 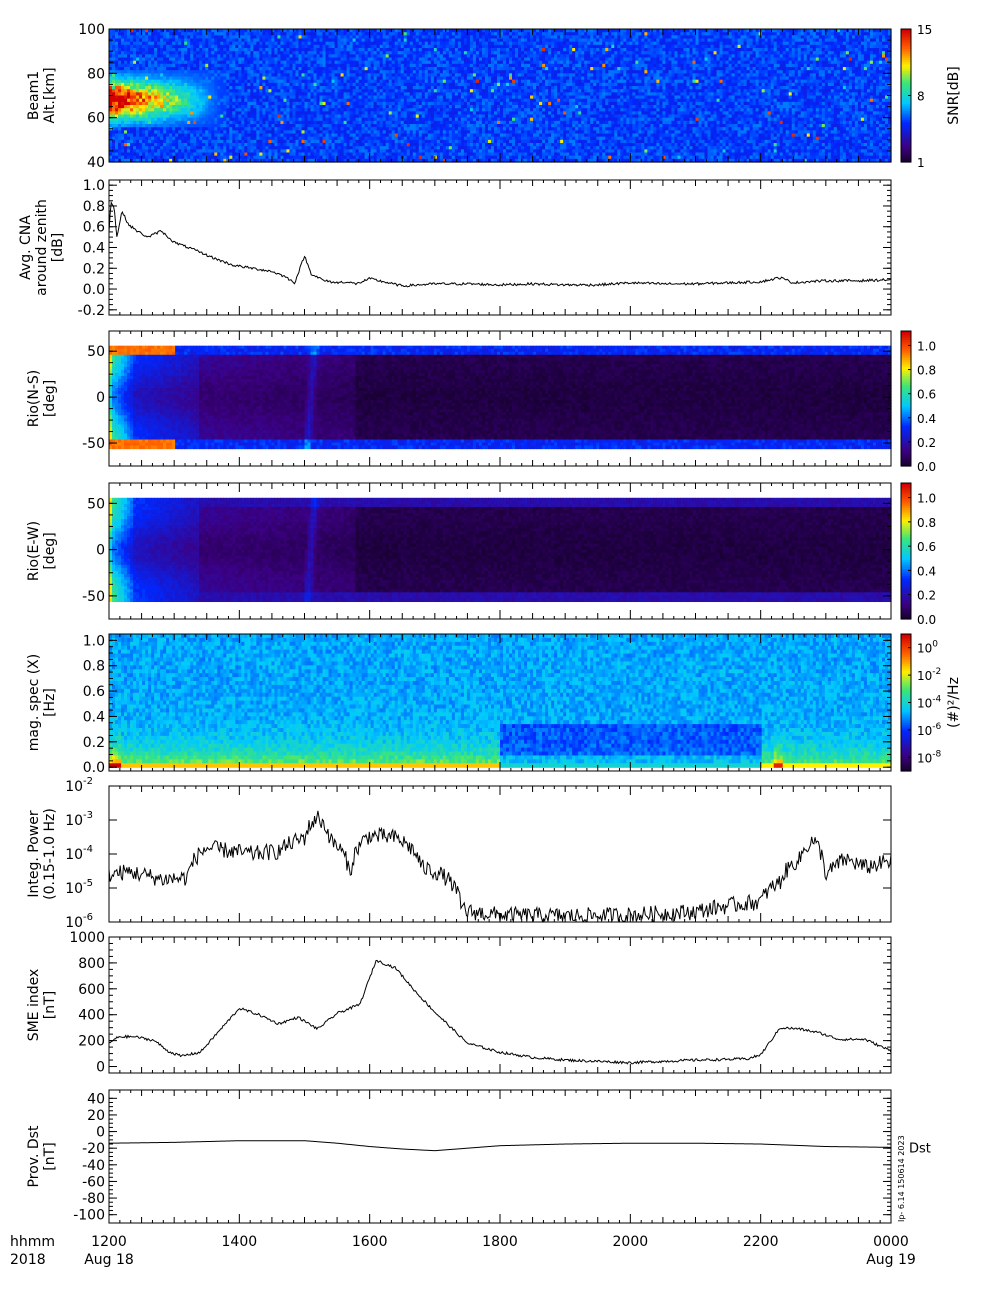 I want to click on heatmap-cells, so click(x=500, y=96).